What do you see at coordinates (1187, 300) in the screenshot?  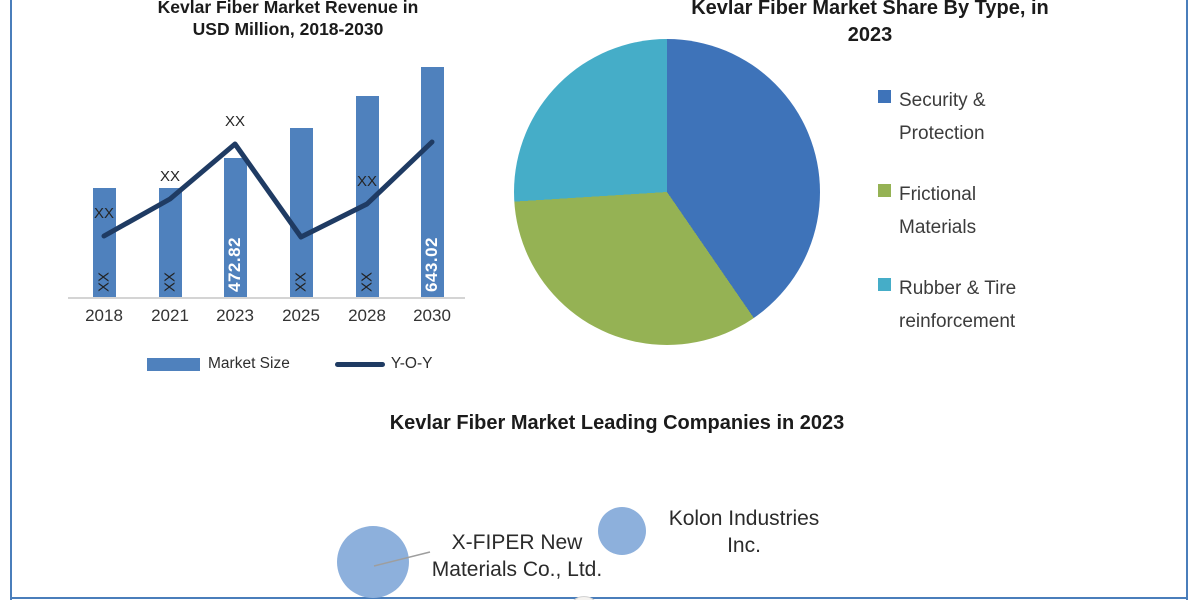 I see `frame-right` at bounding box center [1187, 300].